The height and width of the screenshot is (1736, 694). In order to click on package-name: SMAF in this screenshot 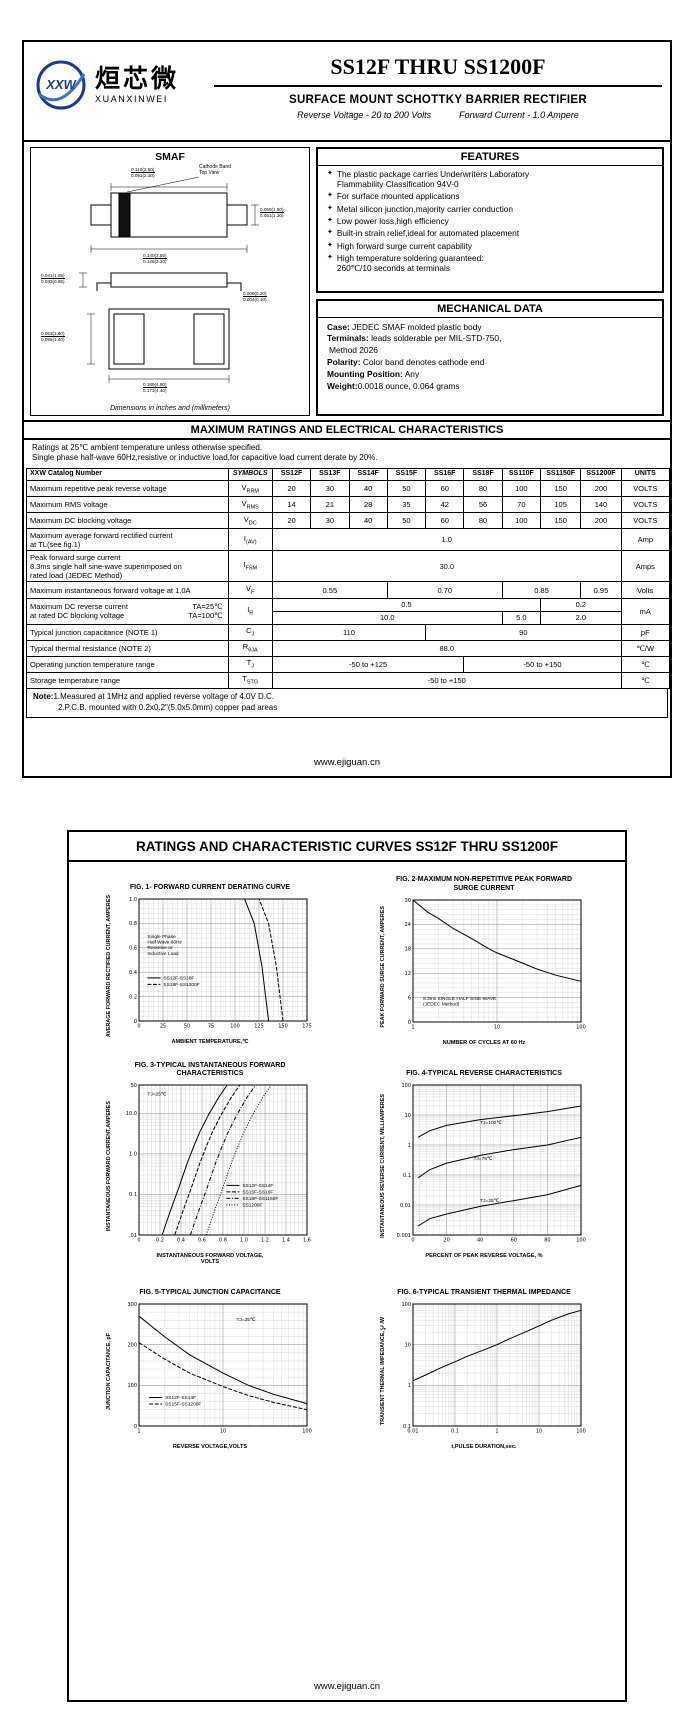, I will do `click(170, 157)`.